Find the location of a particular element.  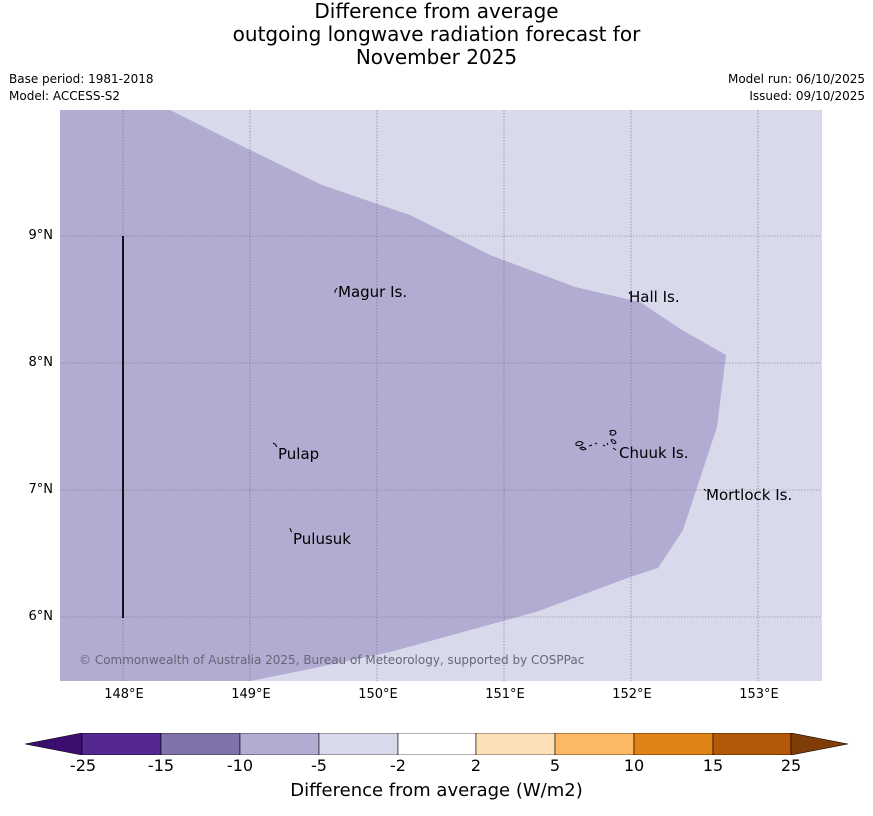

colorbar-tick: -2 is located at coordinates (398, 765).